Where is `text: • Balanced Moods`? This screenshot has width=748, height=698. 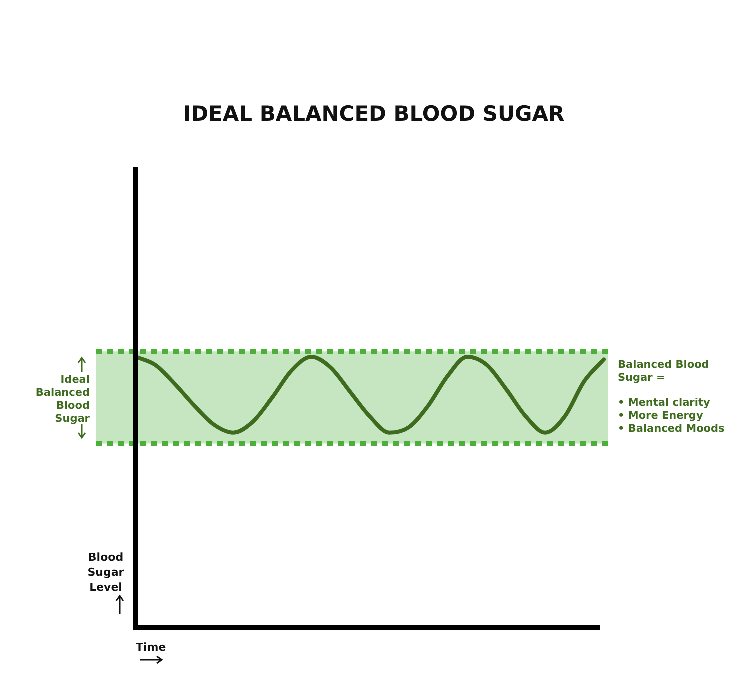 text: • Balanced Moods is located at coordinates (672, 429).